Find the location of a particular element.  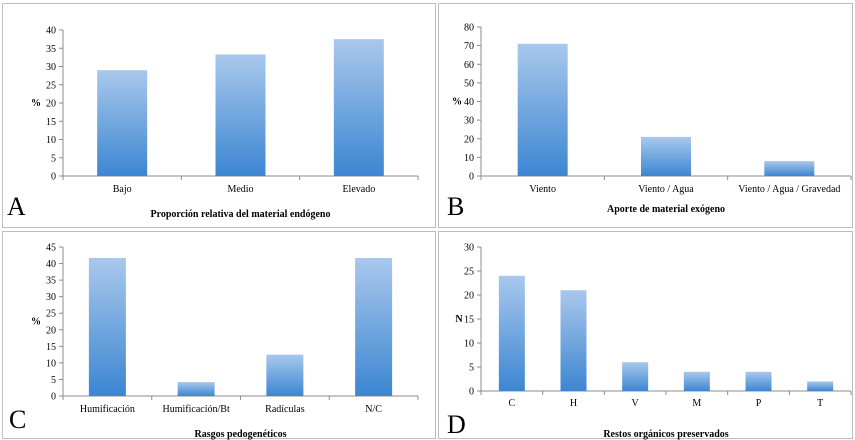

x-tick-label: H is located at coordinates (573, 403).